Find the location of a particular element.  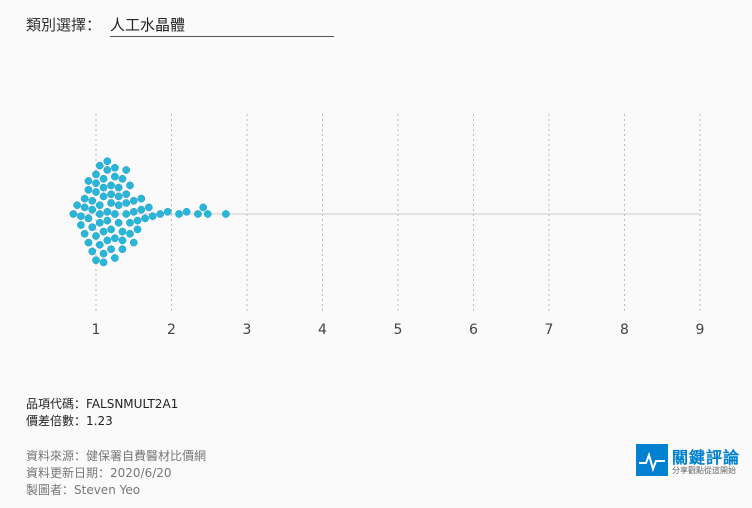

pulse-logo-icon is located at coordinates (652, 460).